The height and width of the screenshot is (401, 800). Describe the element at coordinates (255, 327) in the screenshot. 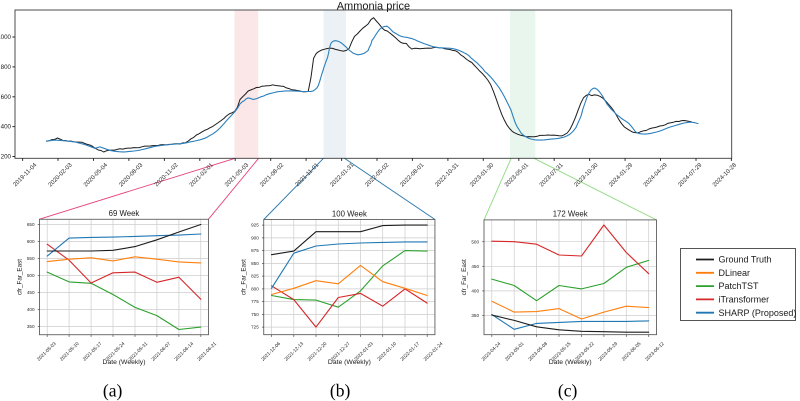

I see `svg-text: 725` at that location.